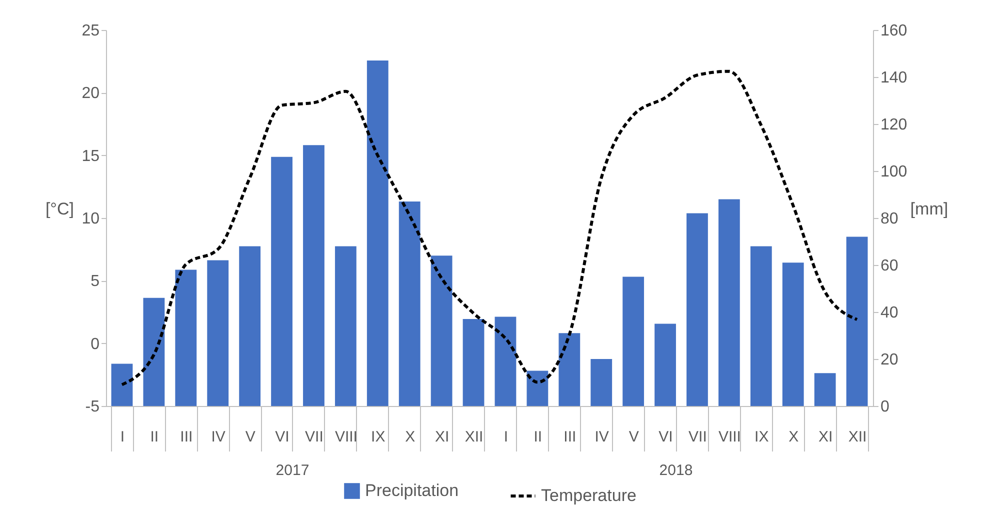 The image size is (999, 526). What do you see at coordinates (412, 490) in the screenshot?
I see `legend-label: Precipitation` at bounding box center [412, 490].